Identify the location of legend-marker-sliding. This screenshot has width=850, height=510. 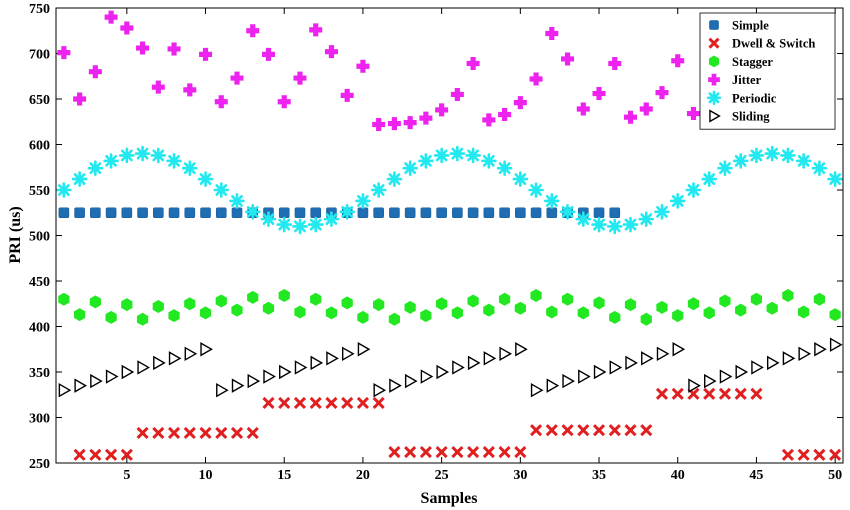
(715, 116).